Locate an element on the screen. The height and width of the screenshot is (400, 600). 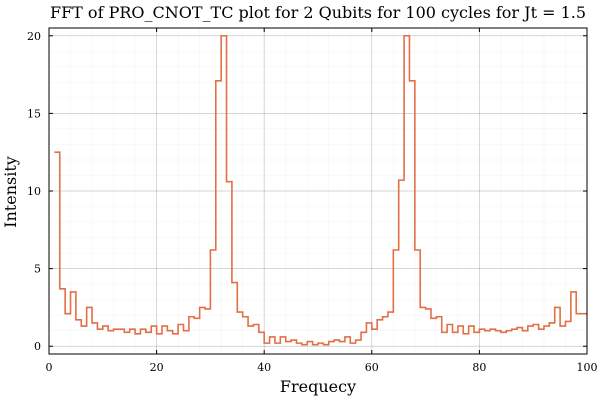
y-tick-label: 0 is located at coordinates (37, 346).